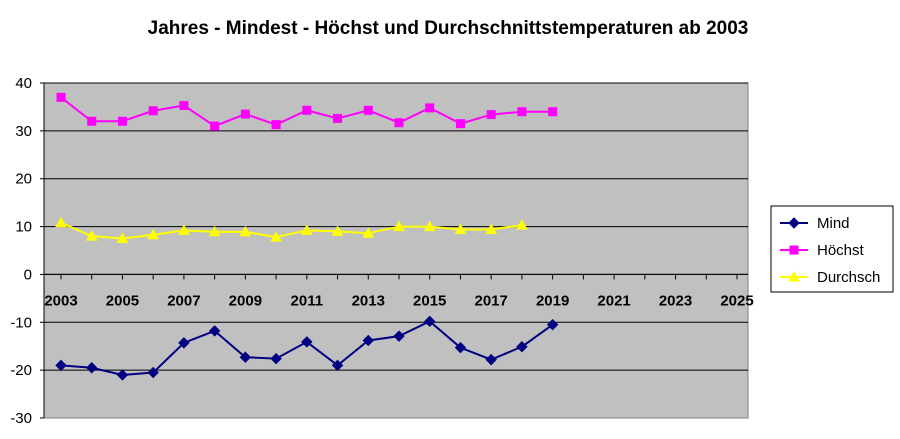  What do you see at coordinates (368, 300) in the screenshot?
I see `x-tick-label: 2013` at bounding box center [368, 300].